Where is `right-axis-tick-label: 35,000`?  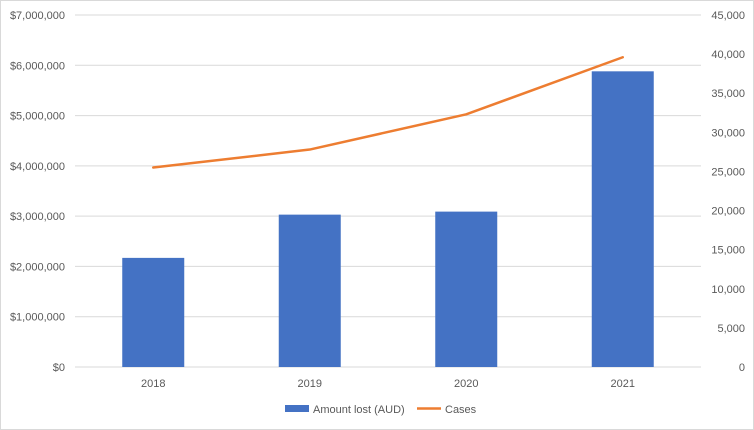
right-axis-tick-label: 35,000 is located at coordinates (728, 94).